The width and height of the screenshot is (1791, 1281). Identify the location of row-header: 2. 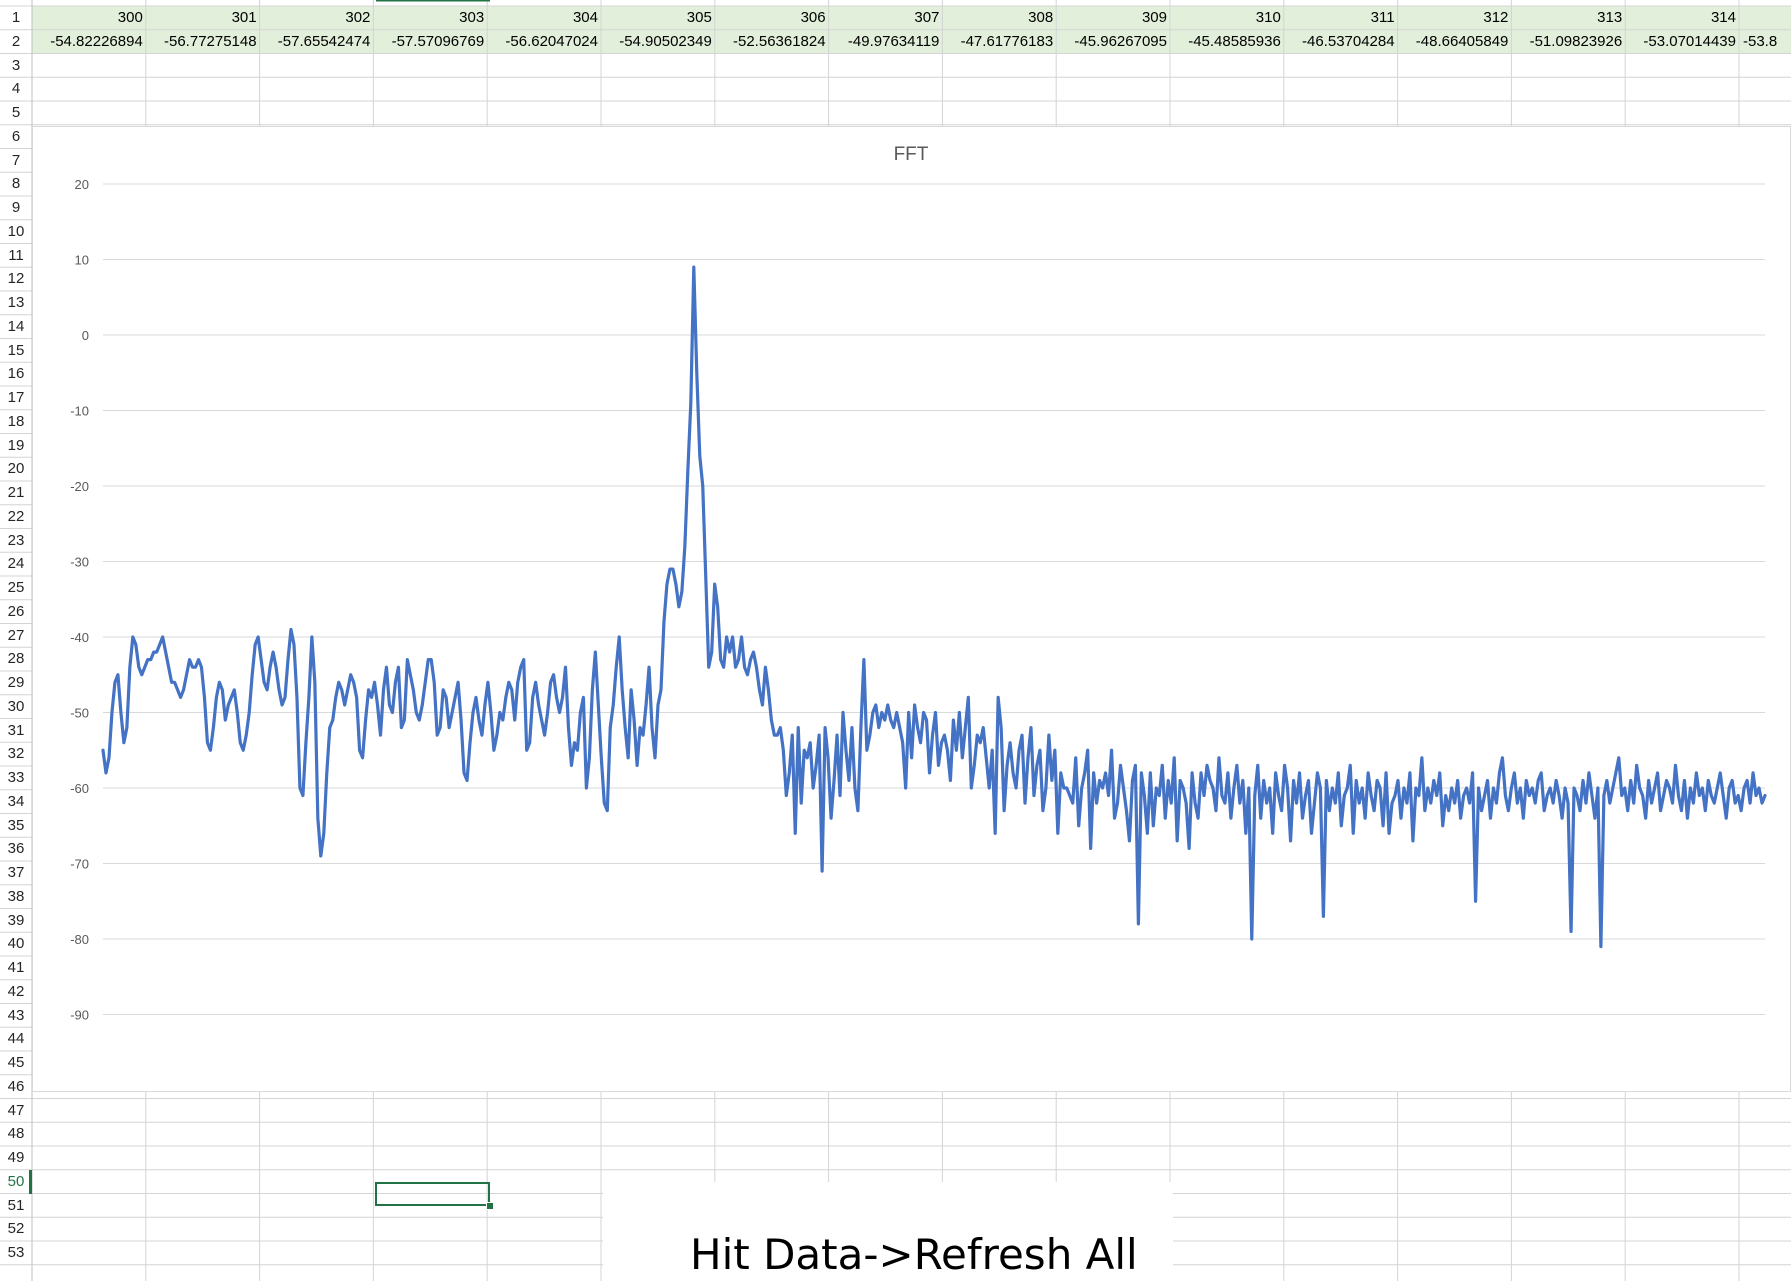
(16, 41).